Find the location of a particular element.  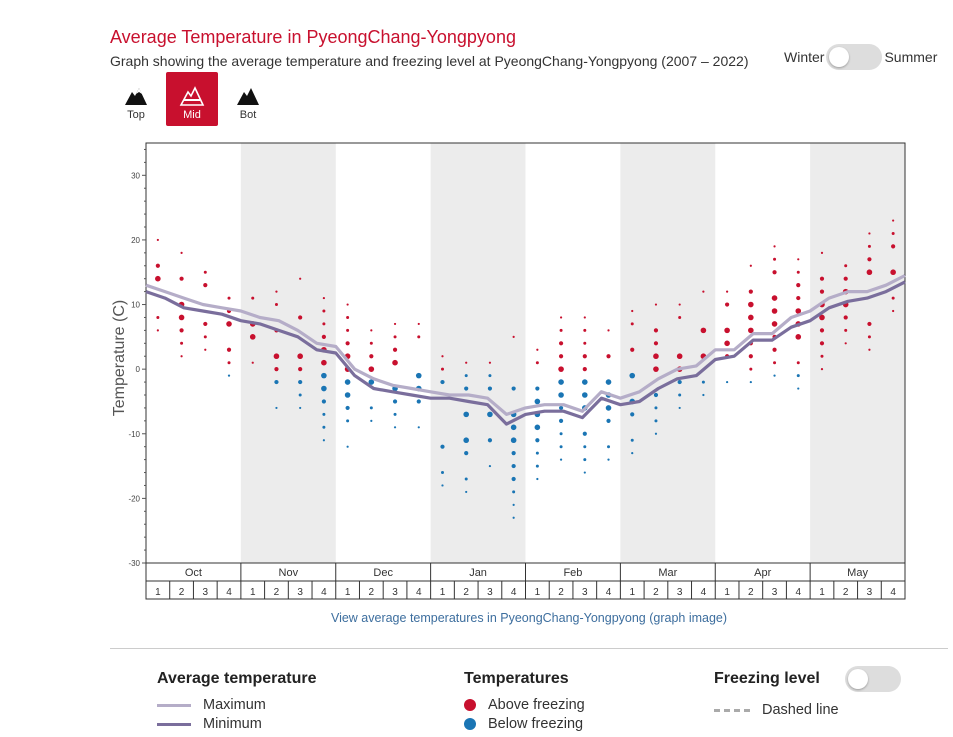

summer-label: Summer is located at coordinates (911, 57).